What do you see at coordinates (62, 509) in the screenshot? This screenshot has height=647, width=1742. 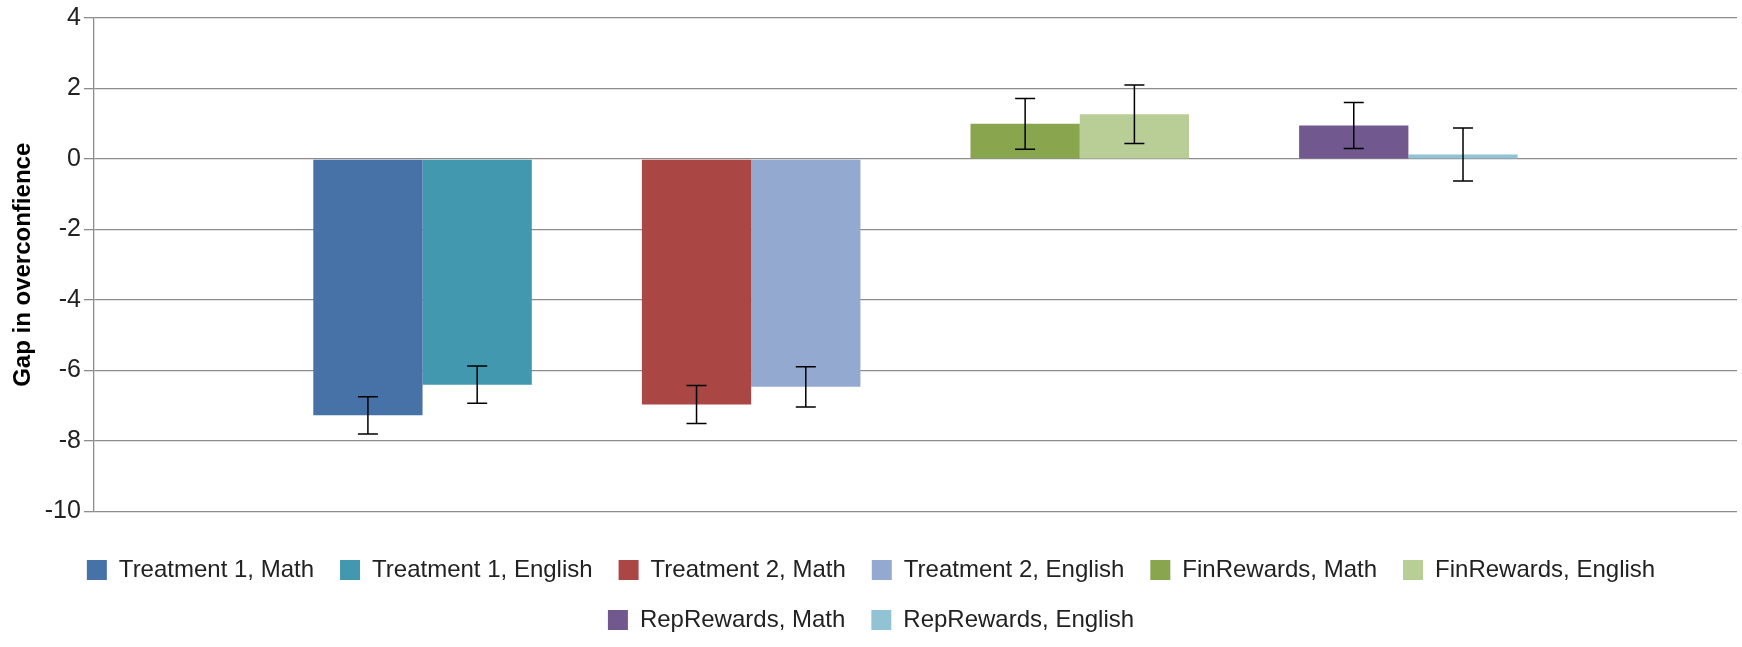 I see `y-tick-label: -10` at bounding box center [62, 509].